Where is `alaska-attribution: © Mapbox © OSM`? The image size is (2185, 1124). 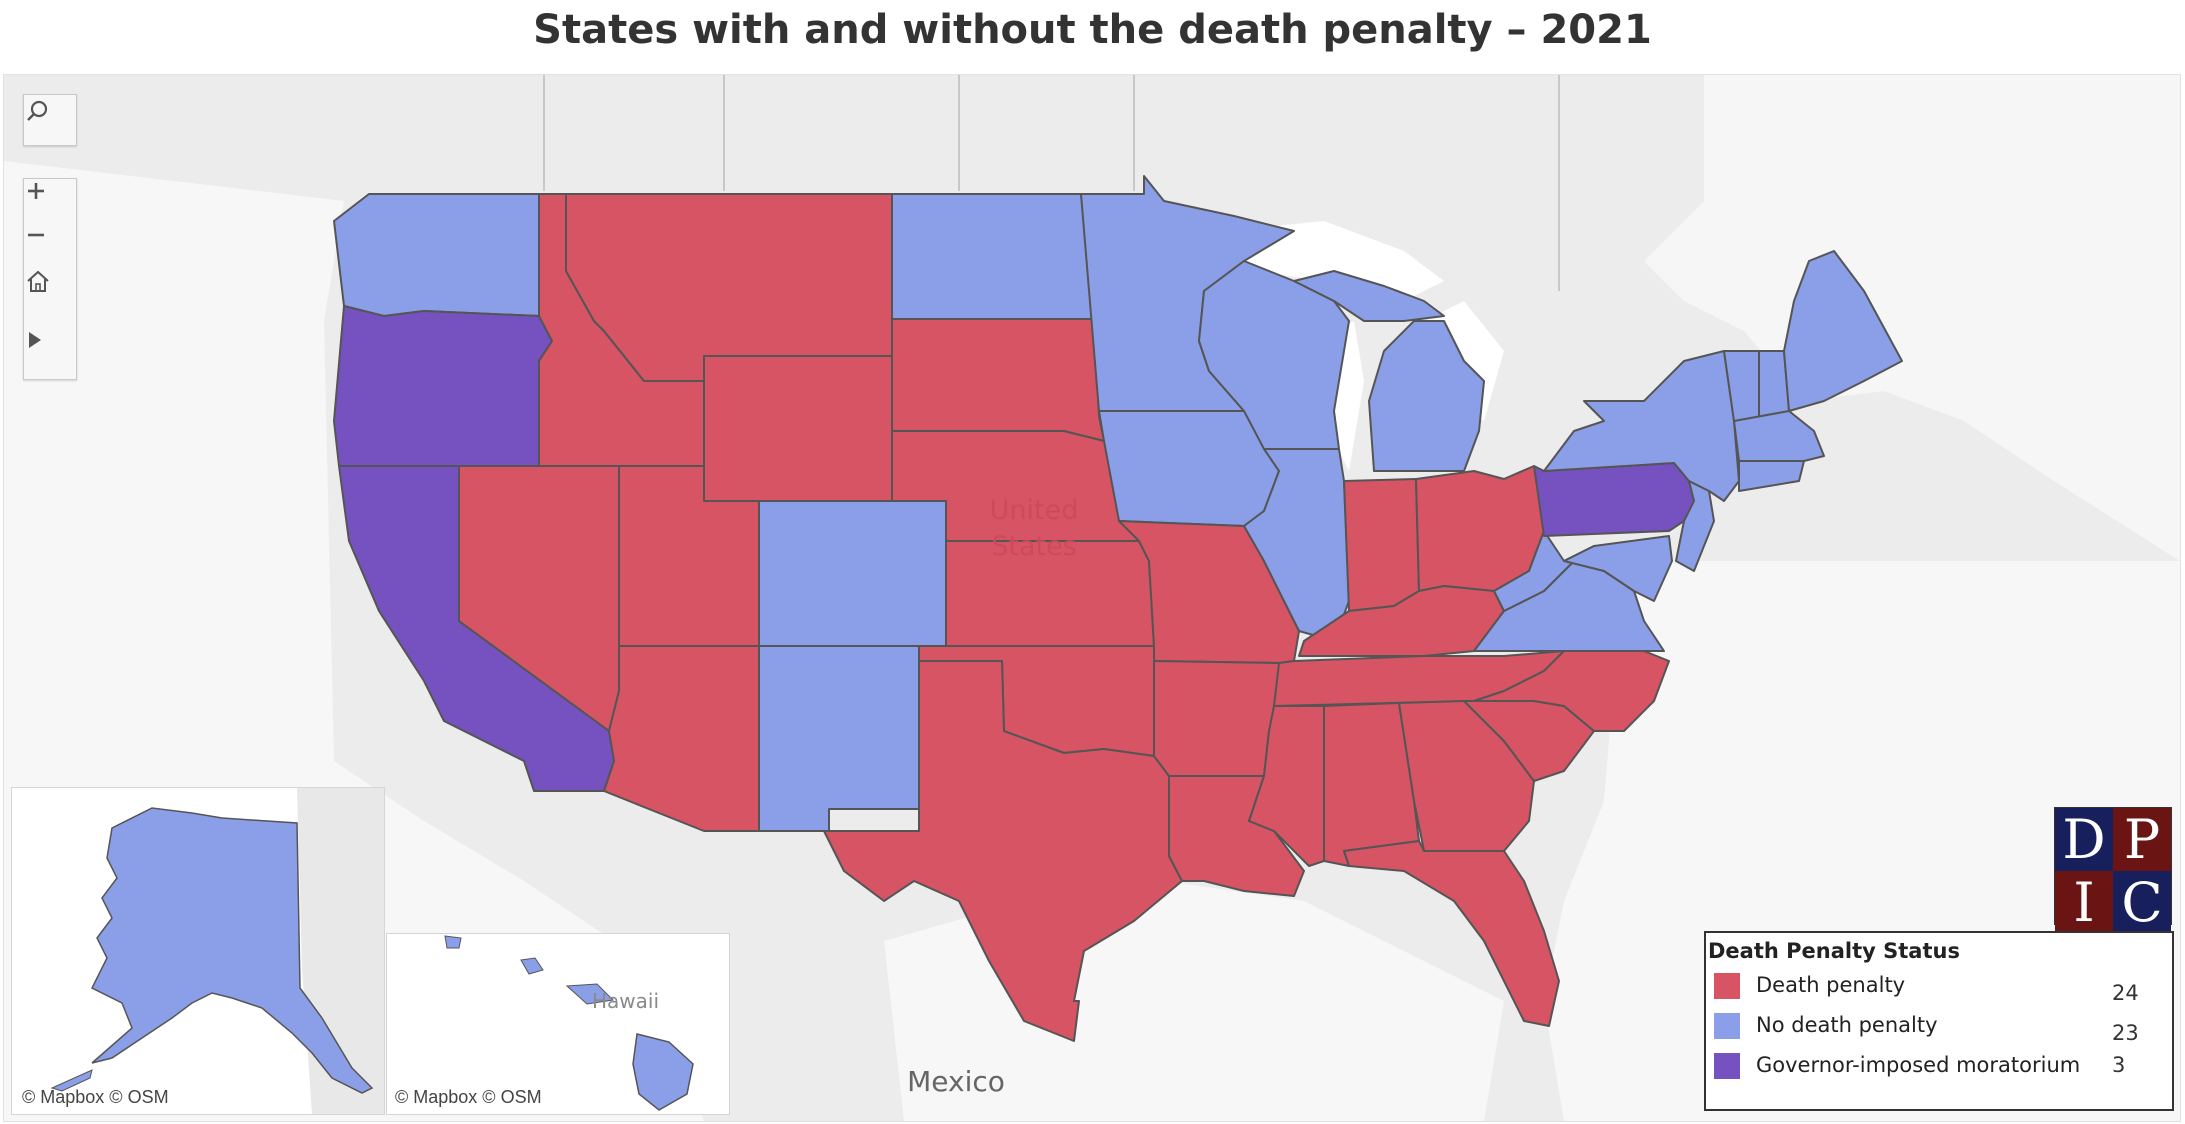 alaska-attribution: © Mapbox © OSM is located at coordinates (95, 1097).